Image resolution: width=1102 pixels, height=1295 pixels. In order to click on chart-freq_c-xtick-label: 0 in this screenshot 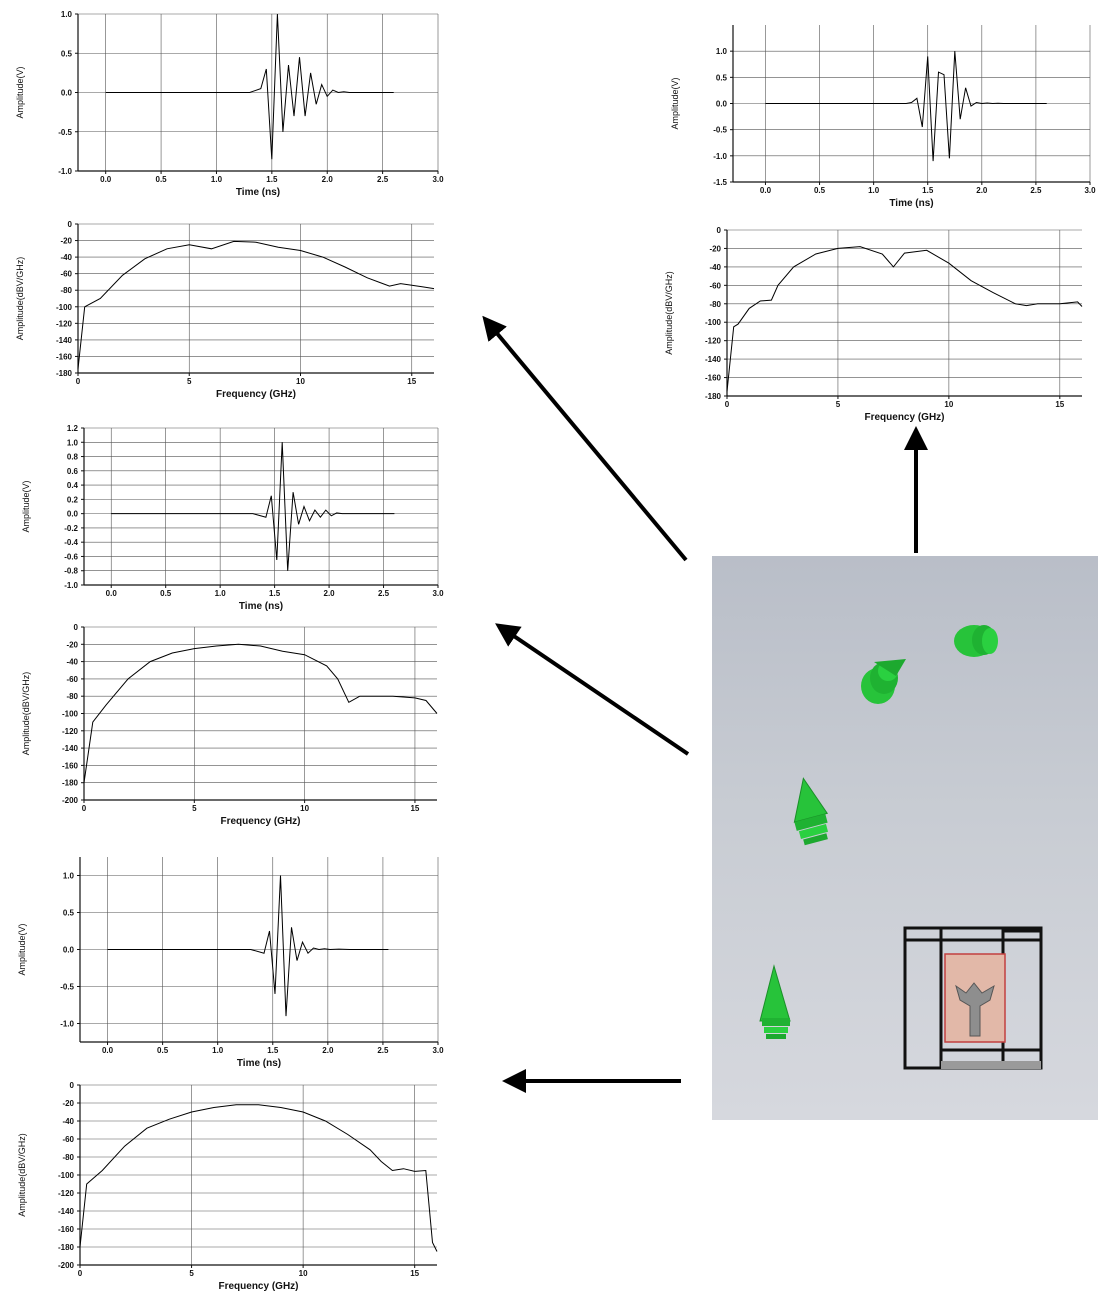, I will do `click(80, 1273)`.